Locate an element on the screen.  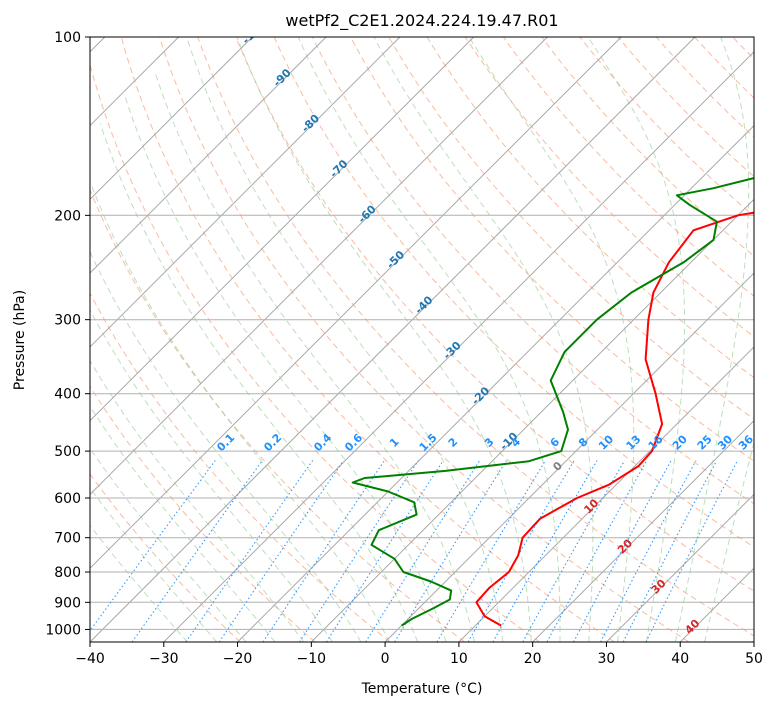
x-tick-label: 30 is located at coordinates (607, 659).